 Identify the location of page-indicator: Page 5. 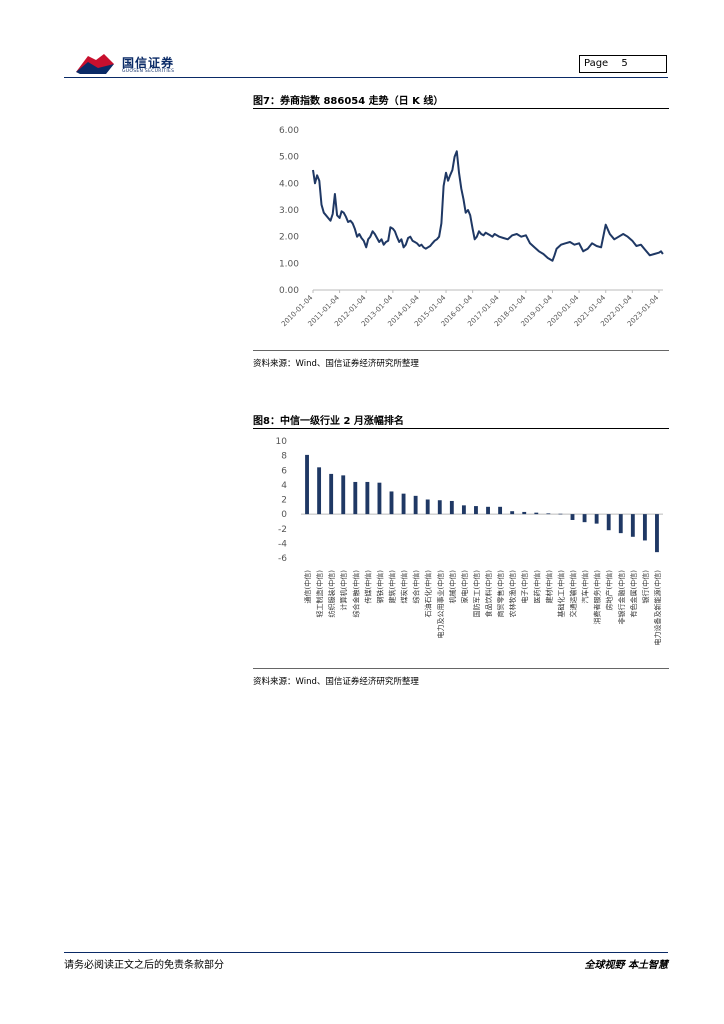
(623, 64).